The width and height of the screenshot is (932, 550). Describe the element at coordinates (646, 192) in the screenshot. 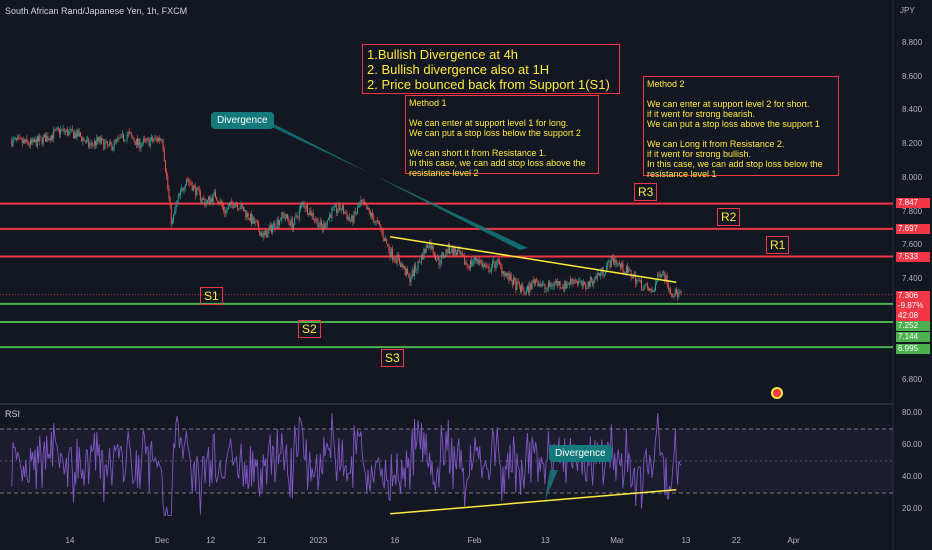

I see `label-r3: R3` at that location.